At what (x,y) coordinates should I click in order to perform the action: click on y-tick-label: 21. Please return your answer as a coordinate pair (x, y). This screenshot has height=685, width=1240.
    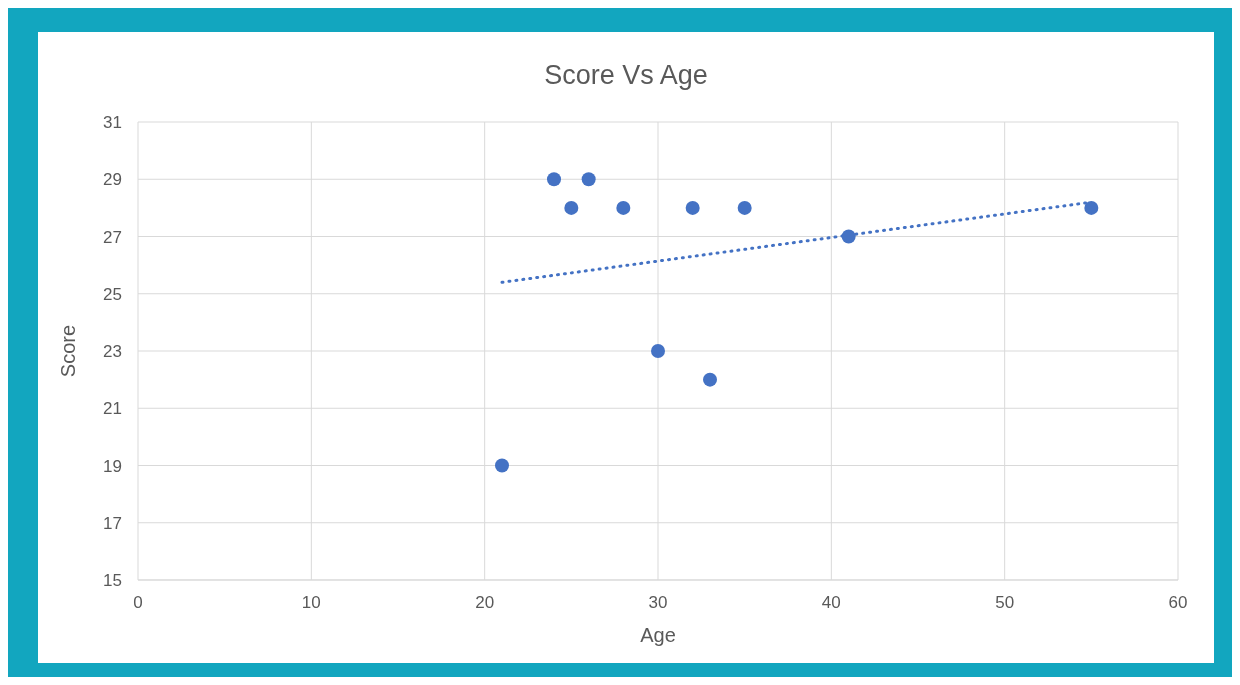
    Looking at the image, I should click on (112, 409).